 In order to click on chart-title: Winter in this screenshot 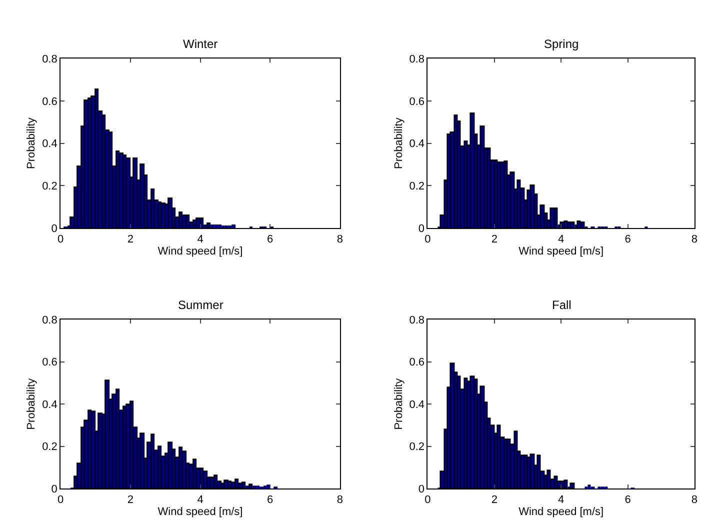, I will do `click(200, 44)`.